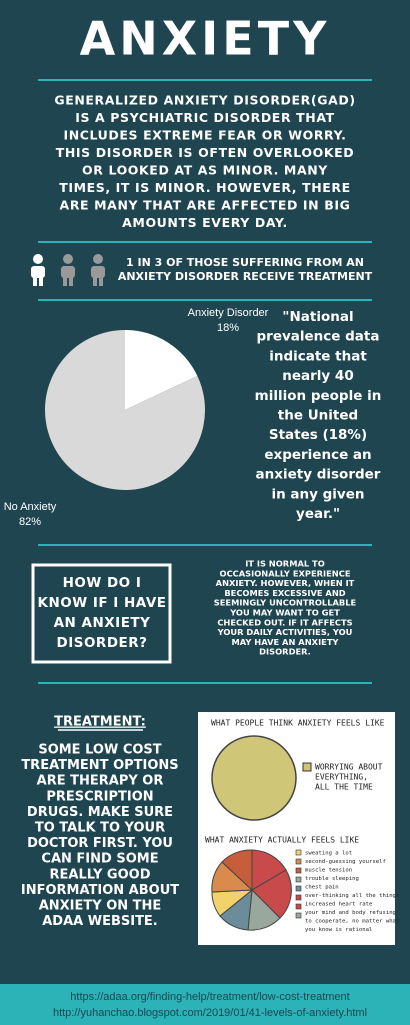 The height and width of the screenshot is (1025, 410). I want to click on treatment-line: CAN FIND SOME, so click(99, 859).